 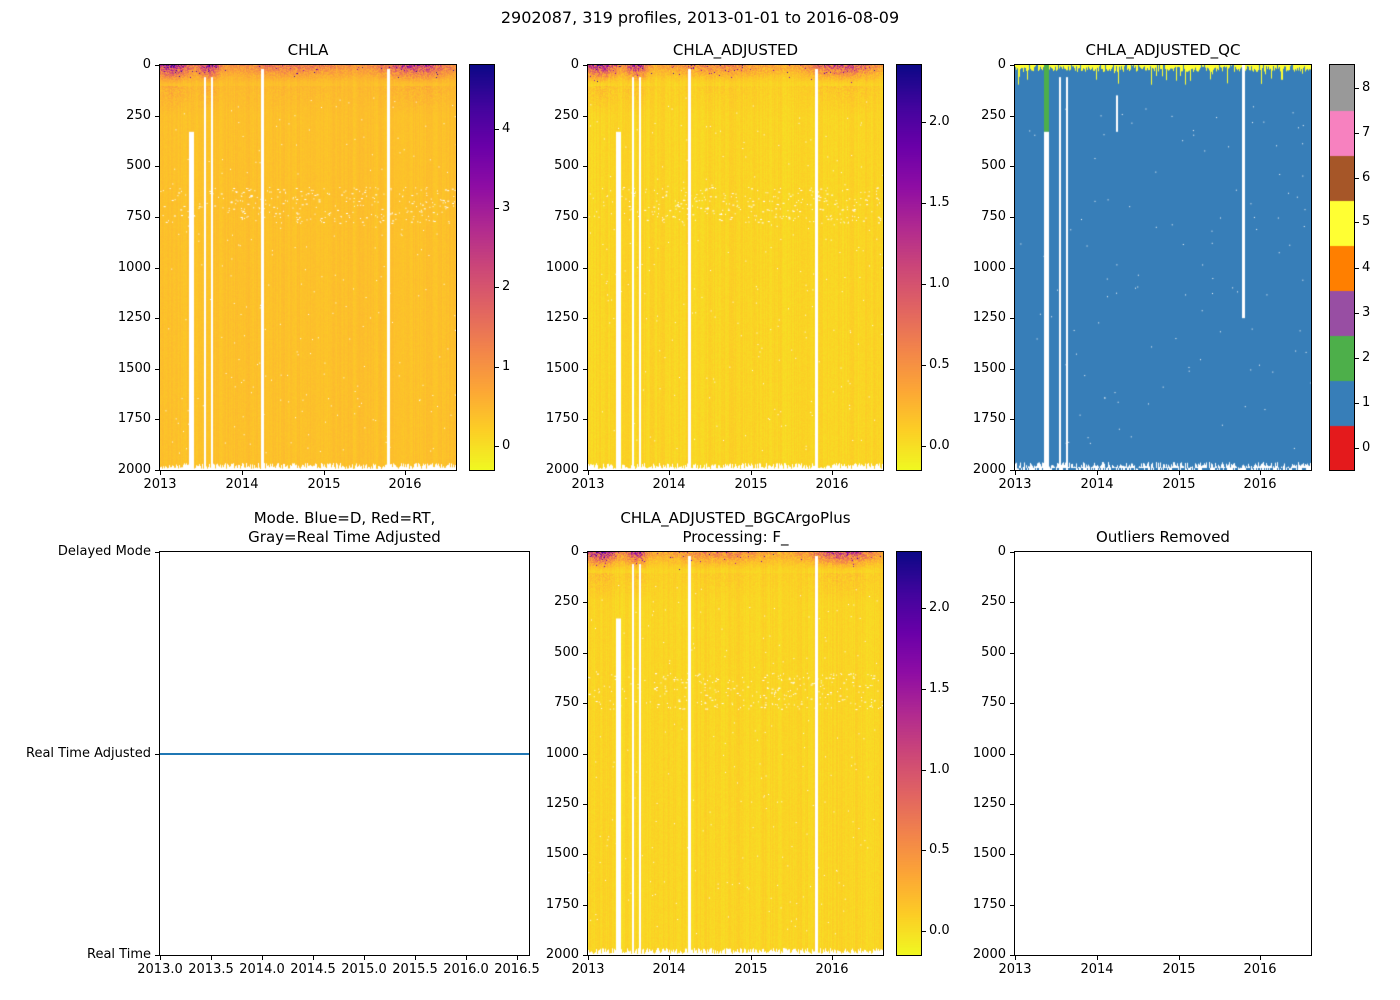 What do you see at coordinates (104, 551) in the screenshot?
I see `y-tick-label: Delayed Mode` at bounding box center [104, 551].